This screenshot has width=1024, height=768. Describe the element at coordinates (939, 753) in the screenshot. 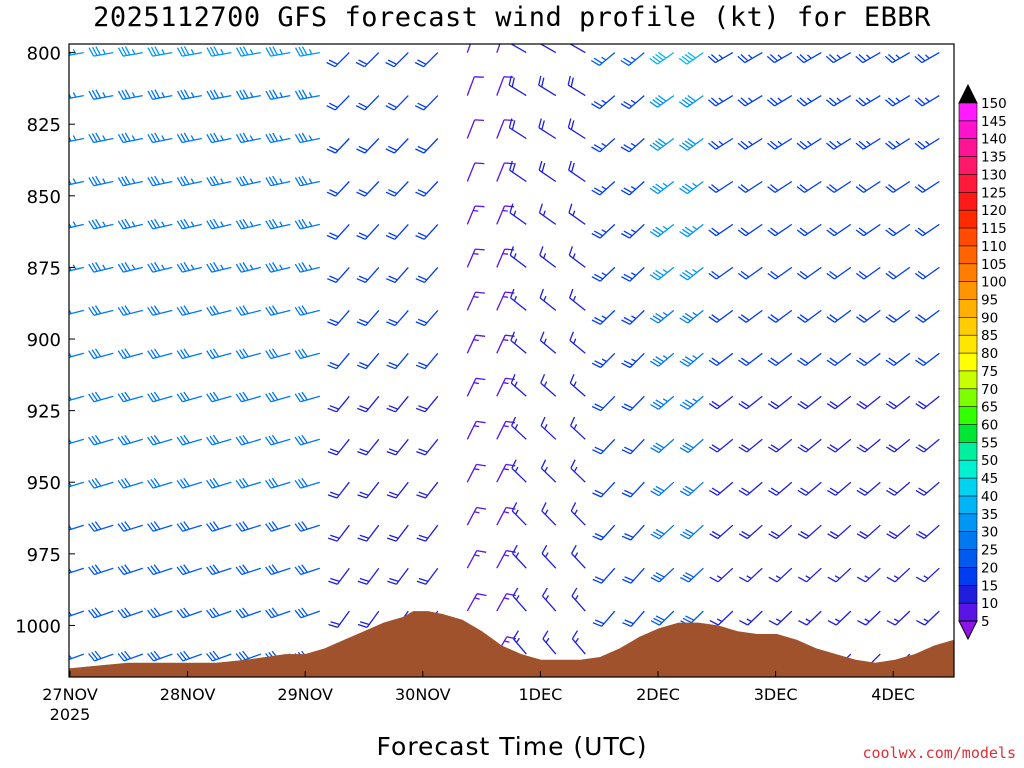

I see `source-credit: coolwx.com/models` at that location.